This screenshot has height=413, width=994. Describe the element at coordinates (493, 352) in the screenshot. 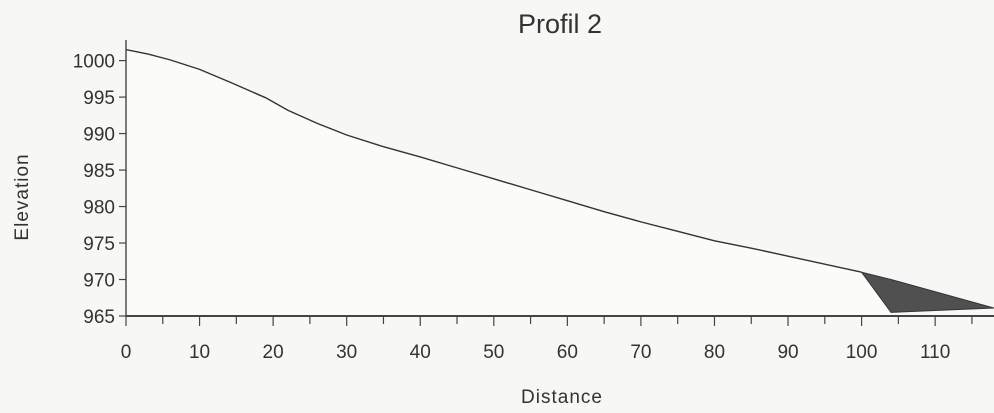

I see `x-tick-label: 50` at that location.